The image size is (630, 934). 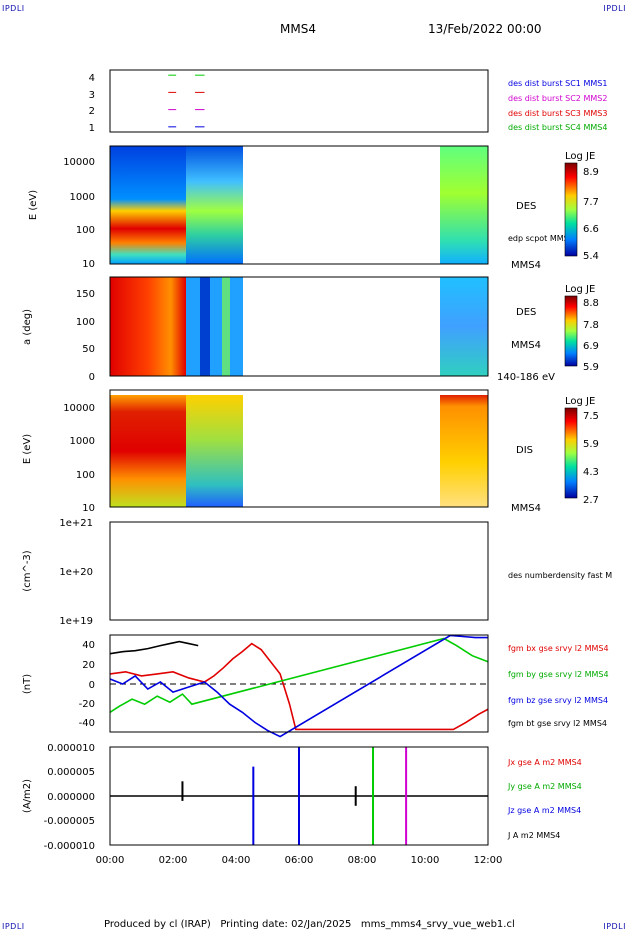 I want to click on xtick-0200: 02:00, so click(x=173, y=860).